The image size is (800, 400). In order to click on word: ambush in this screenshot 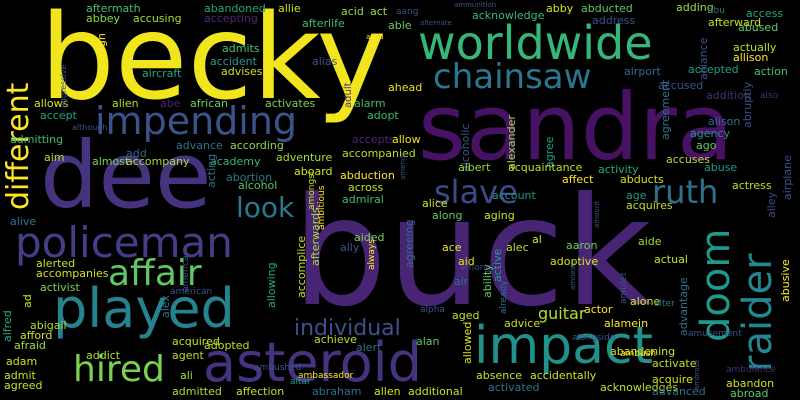, I will do `click(638, 354)`.